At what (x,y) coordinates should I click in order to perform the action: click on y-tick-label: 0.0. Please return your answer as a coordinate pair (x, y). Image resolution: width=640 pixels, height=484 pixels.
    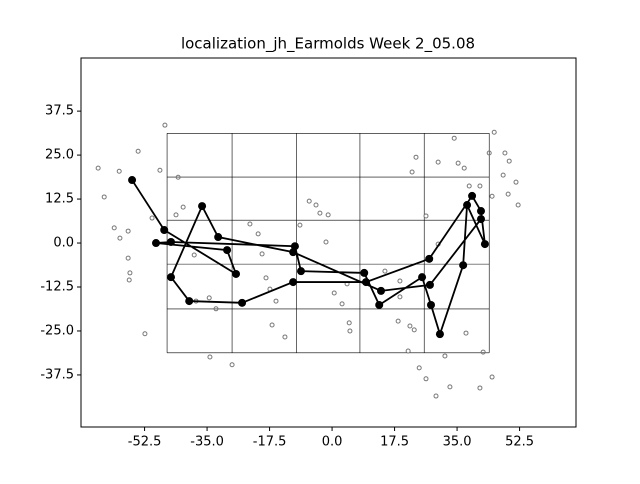
    Looking at the image, I should click on (63, 243).